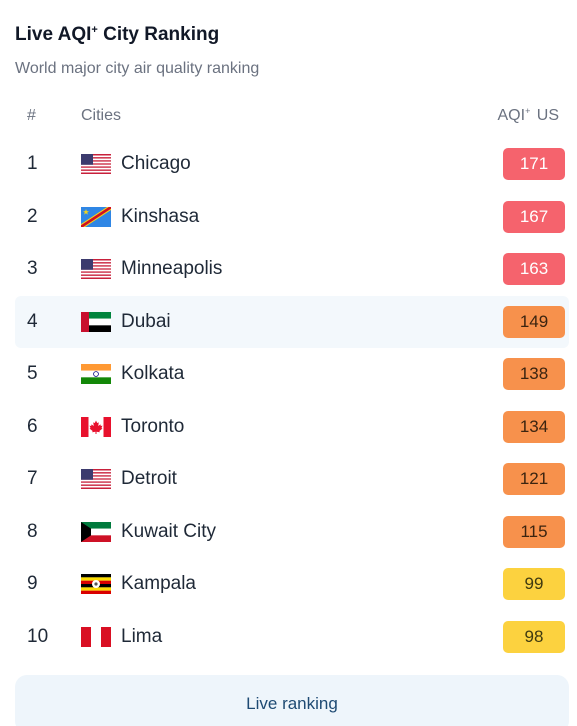 This screenshot has width=577, height=726. I want to click on page-subtitle: World major city air quality ranking, so click(137, 68).